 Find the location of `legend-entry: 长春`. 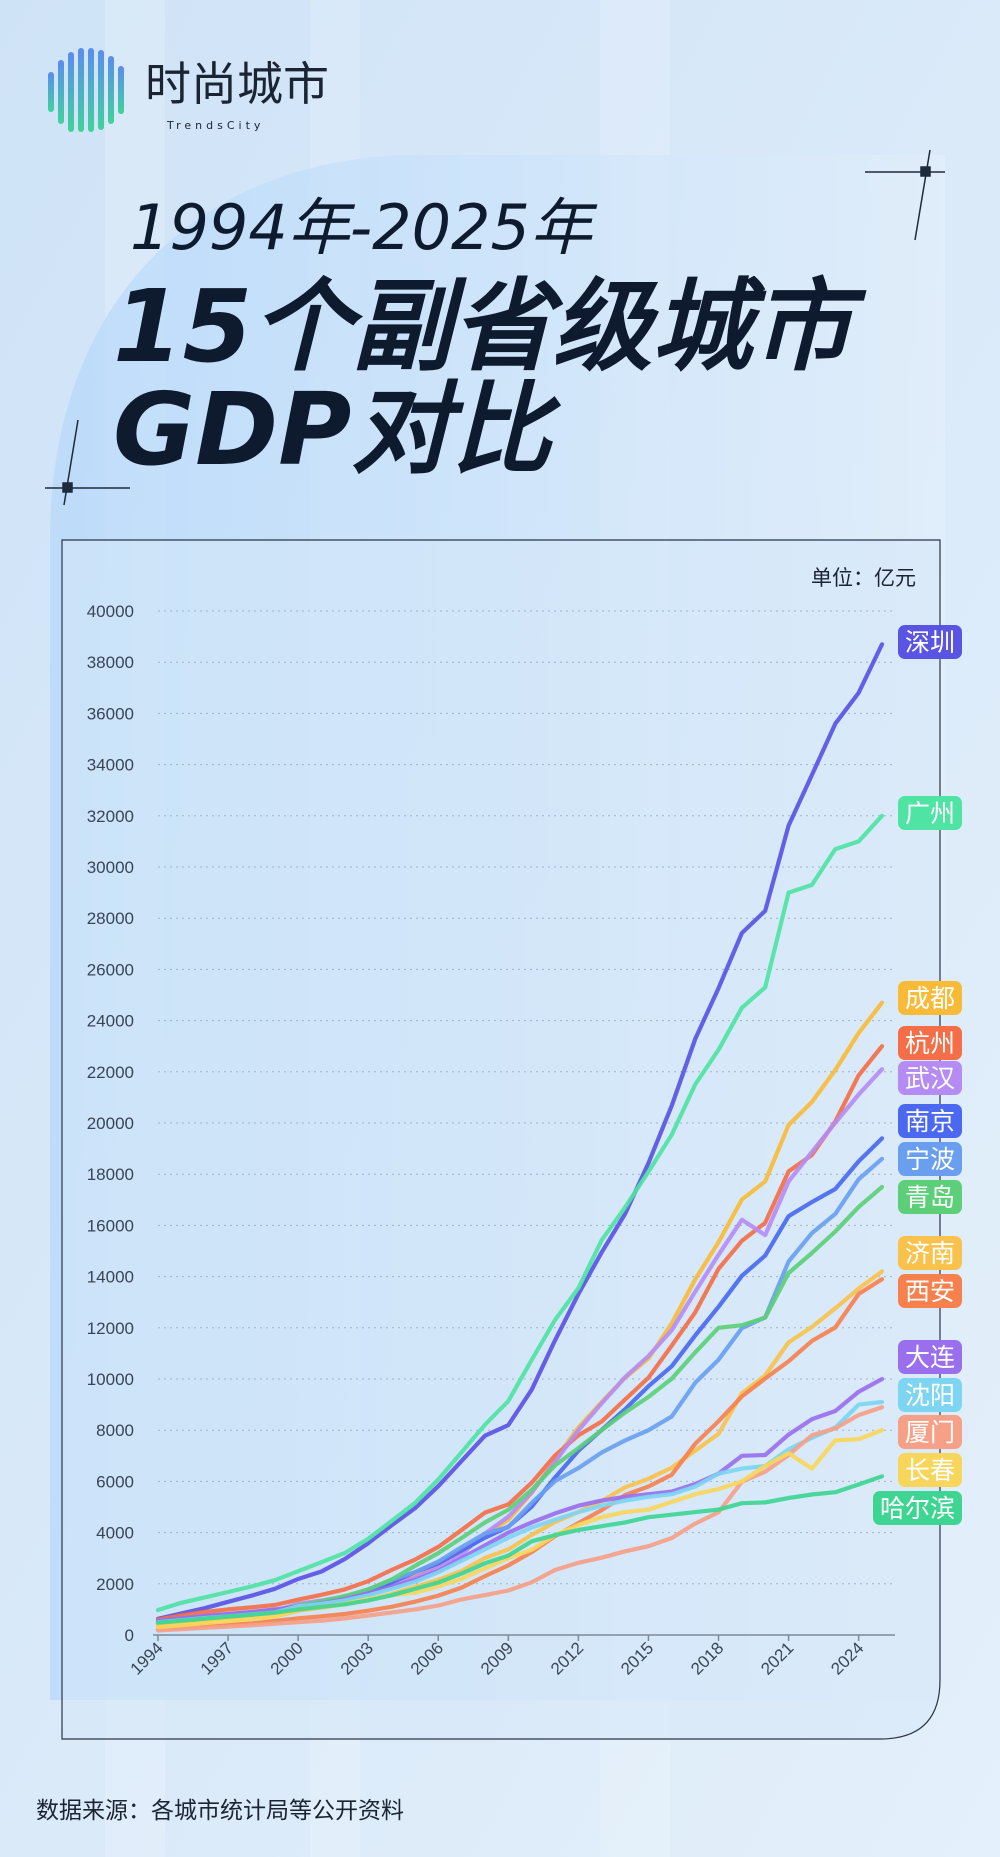

legend-entry: 长春 is located at coordinates (930, 1470).